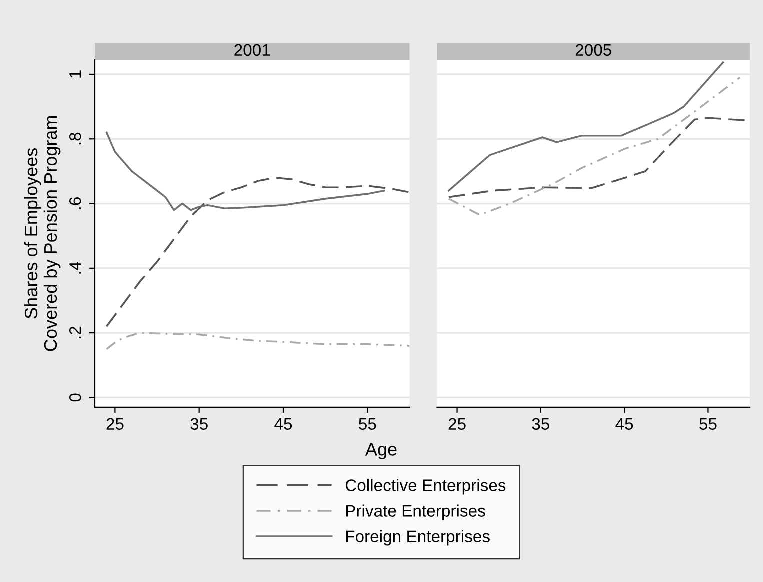 Image resolution: width=763 pixels, height=582 pixels. What do you see at coordinates (381, 451) in the screenshot?
I see `x-axis-title: Age` at bounding box center [381, 451].